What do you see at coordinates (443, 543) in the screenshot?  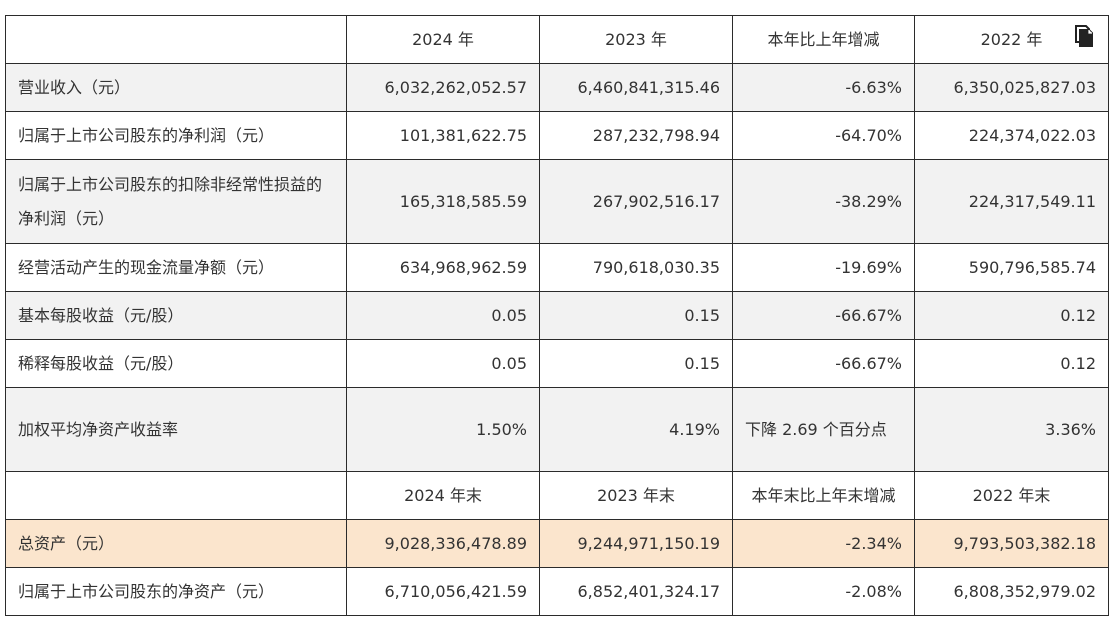 I see `value-2024: 9,028,336,478.89` at bounding box center [443, 543].